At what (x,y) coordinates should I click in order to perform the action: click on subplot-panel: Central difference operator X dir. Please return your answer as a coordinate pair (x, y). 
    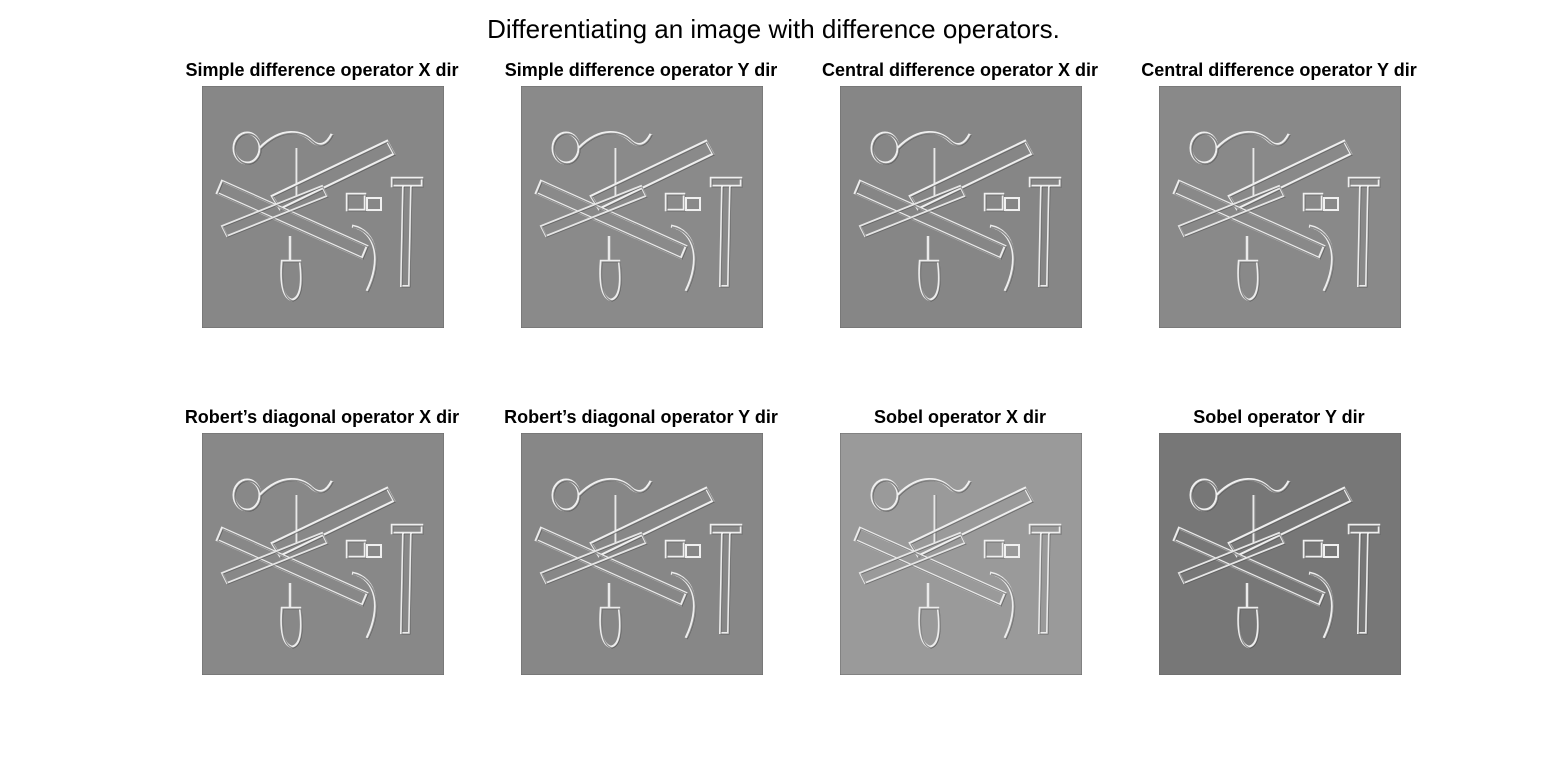
    Looking at the image, I should click on (960, 195).